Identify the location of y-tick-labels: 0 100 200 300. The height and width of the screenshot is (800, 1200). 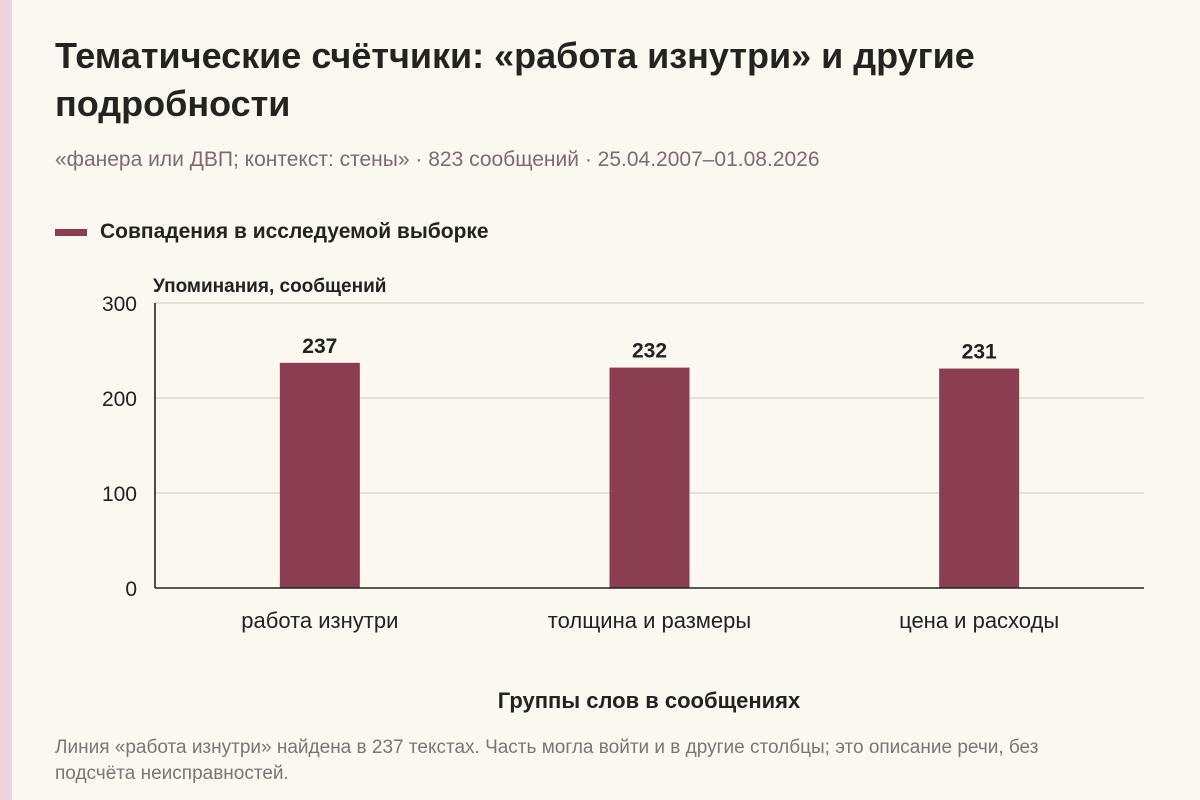
(119, 447).